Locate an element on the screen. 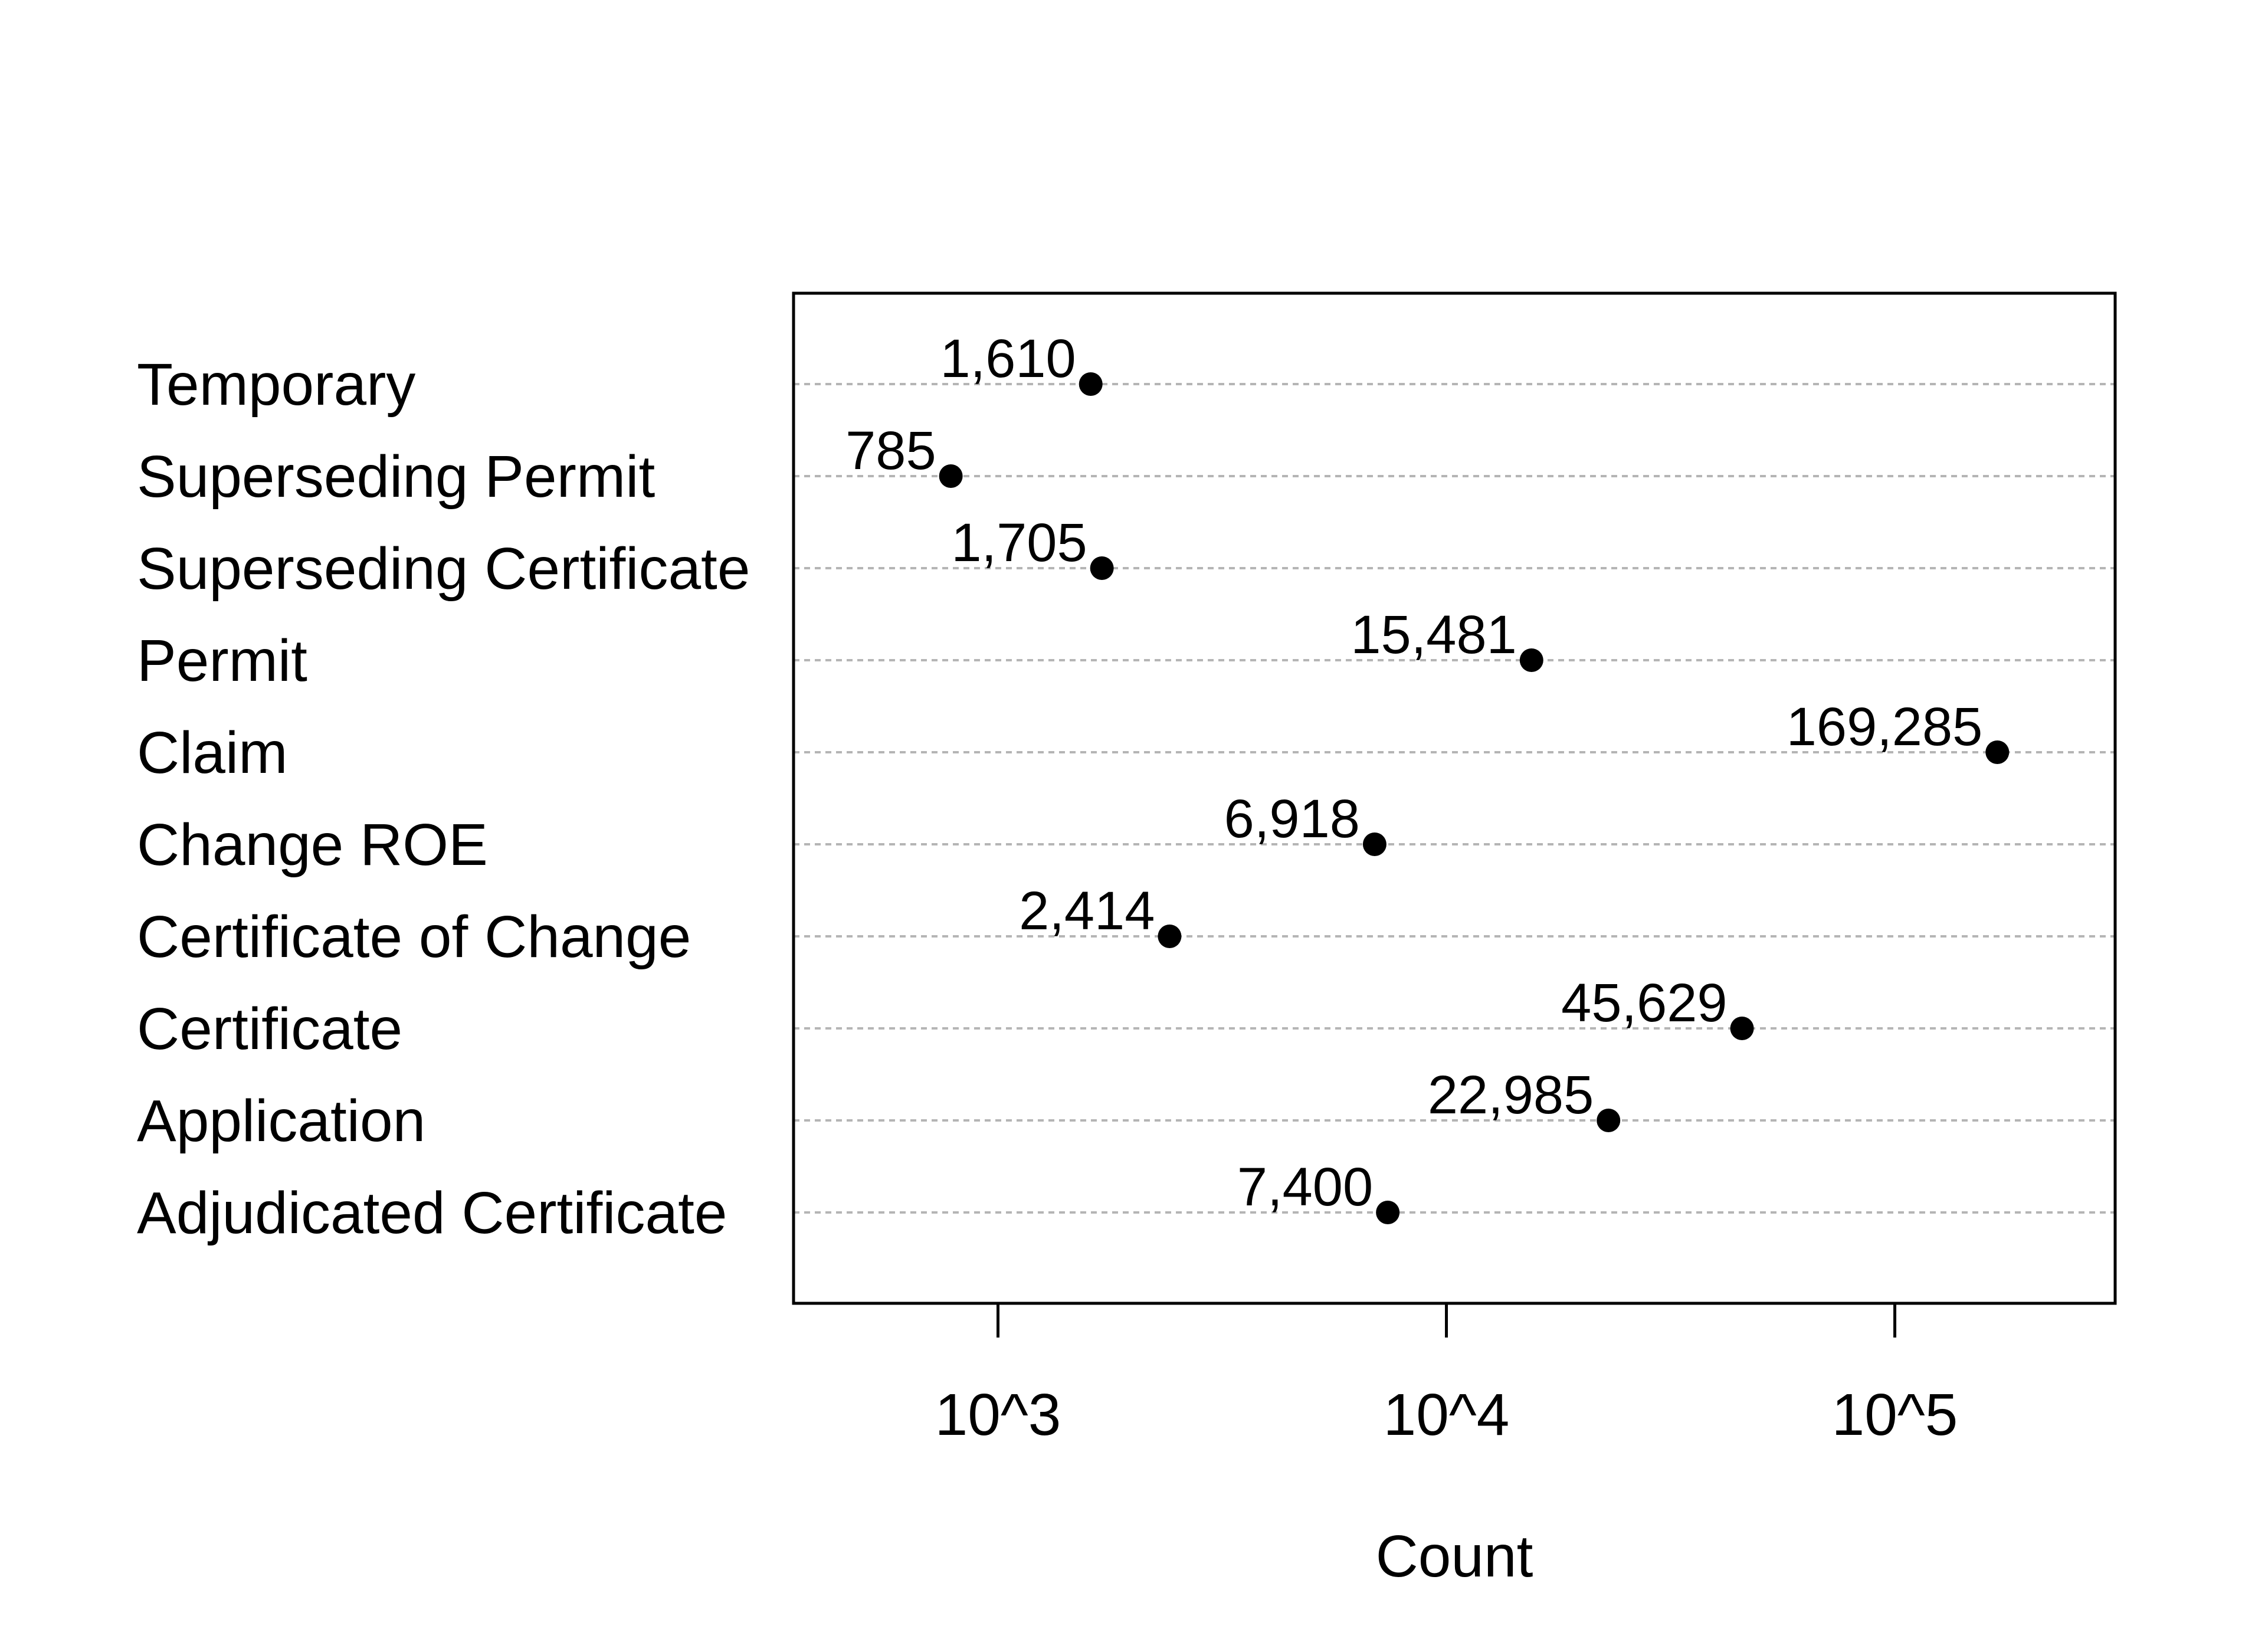 The height and width of the screenshot is (1652, 2242). category-label: Certificate of Change is located at coordinates (414, 937).